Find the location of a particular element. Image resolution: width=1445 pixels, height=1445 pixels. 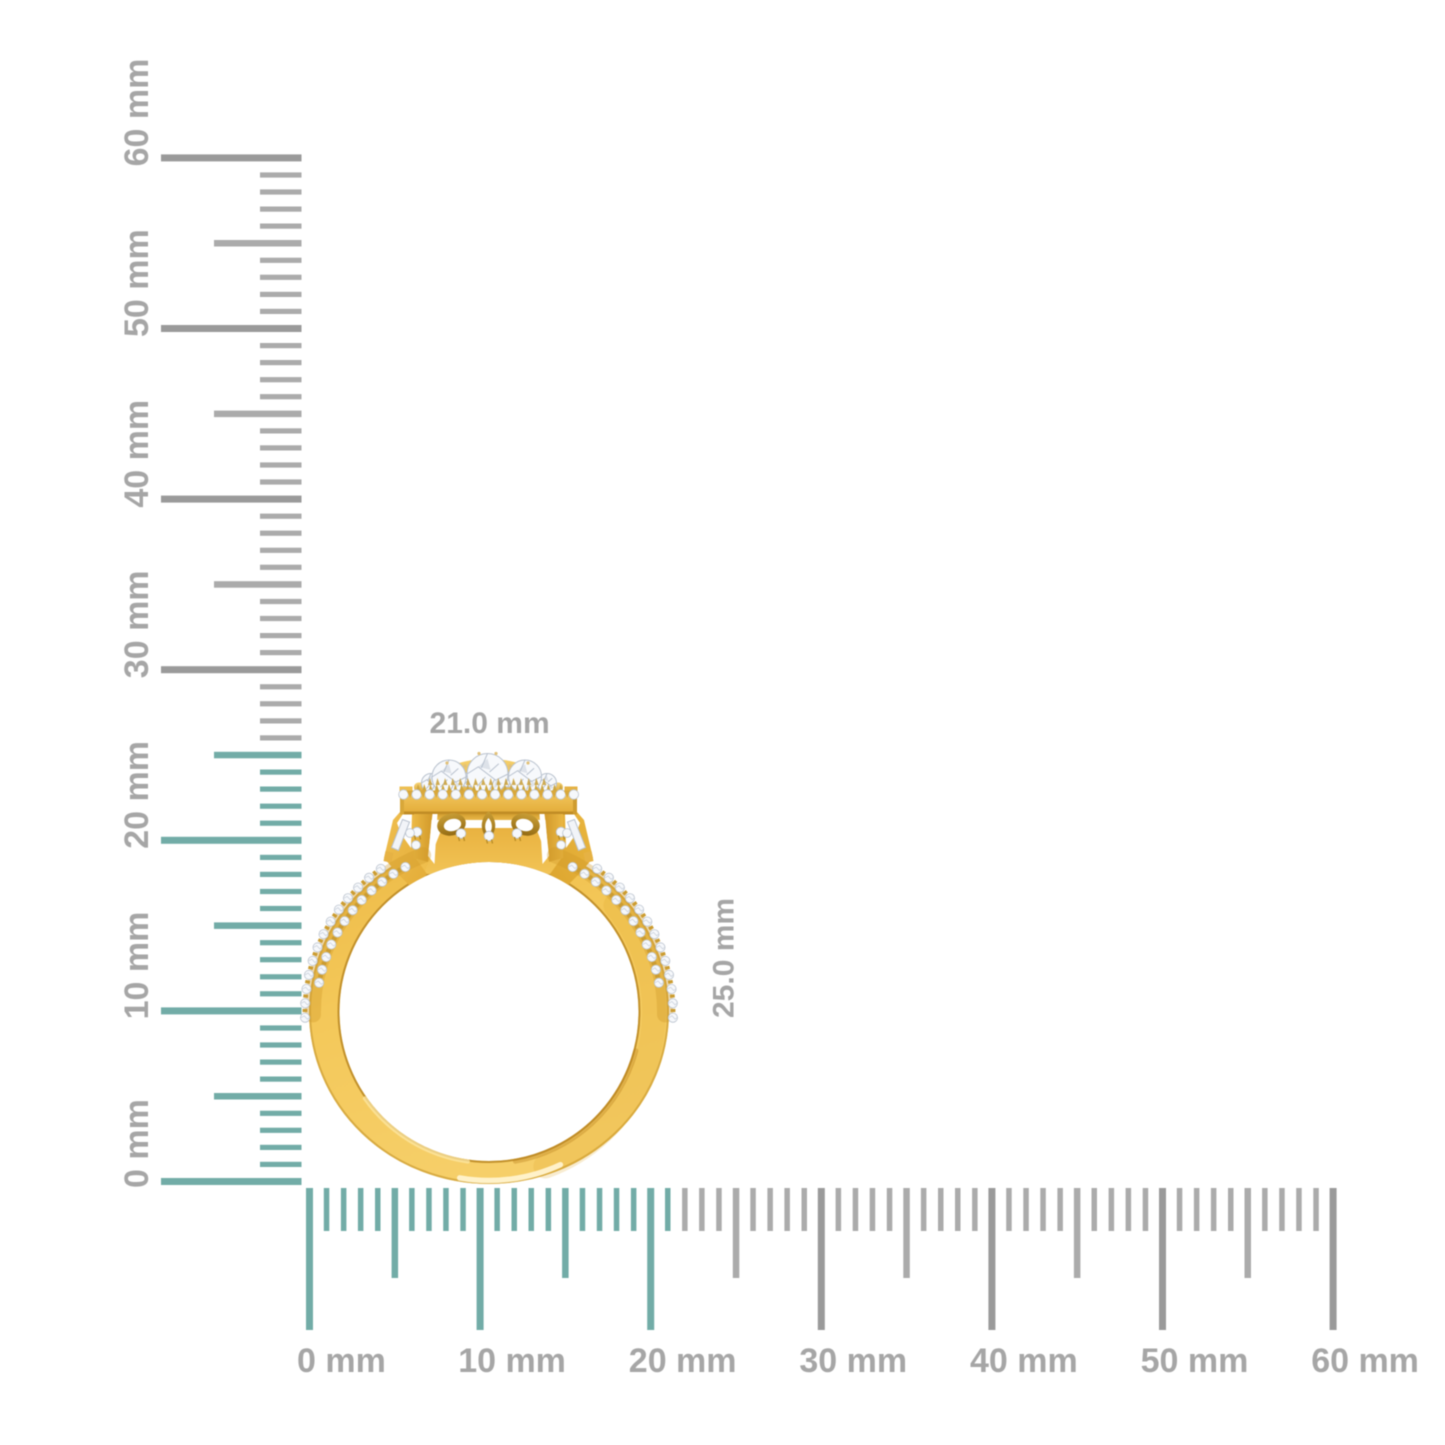

svg-text: 25.0 mm is located at coordinates (724, 958).